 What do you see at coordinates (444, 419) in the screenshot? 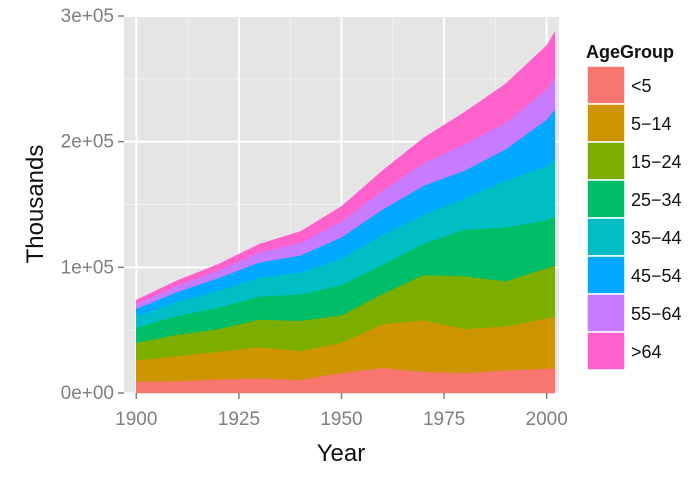
I see `x-tick-label: 1975` at bounding box center [444, 419].